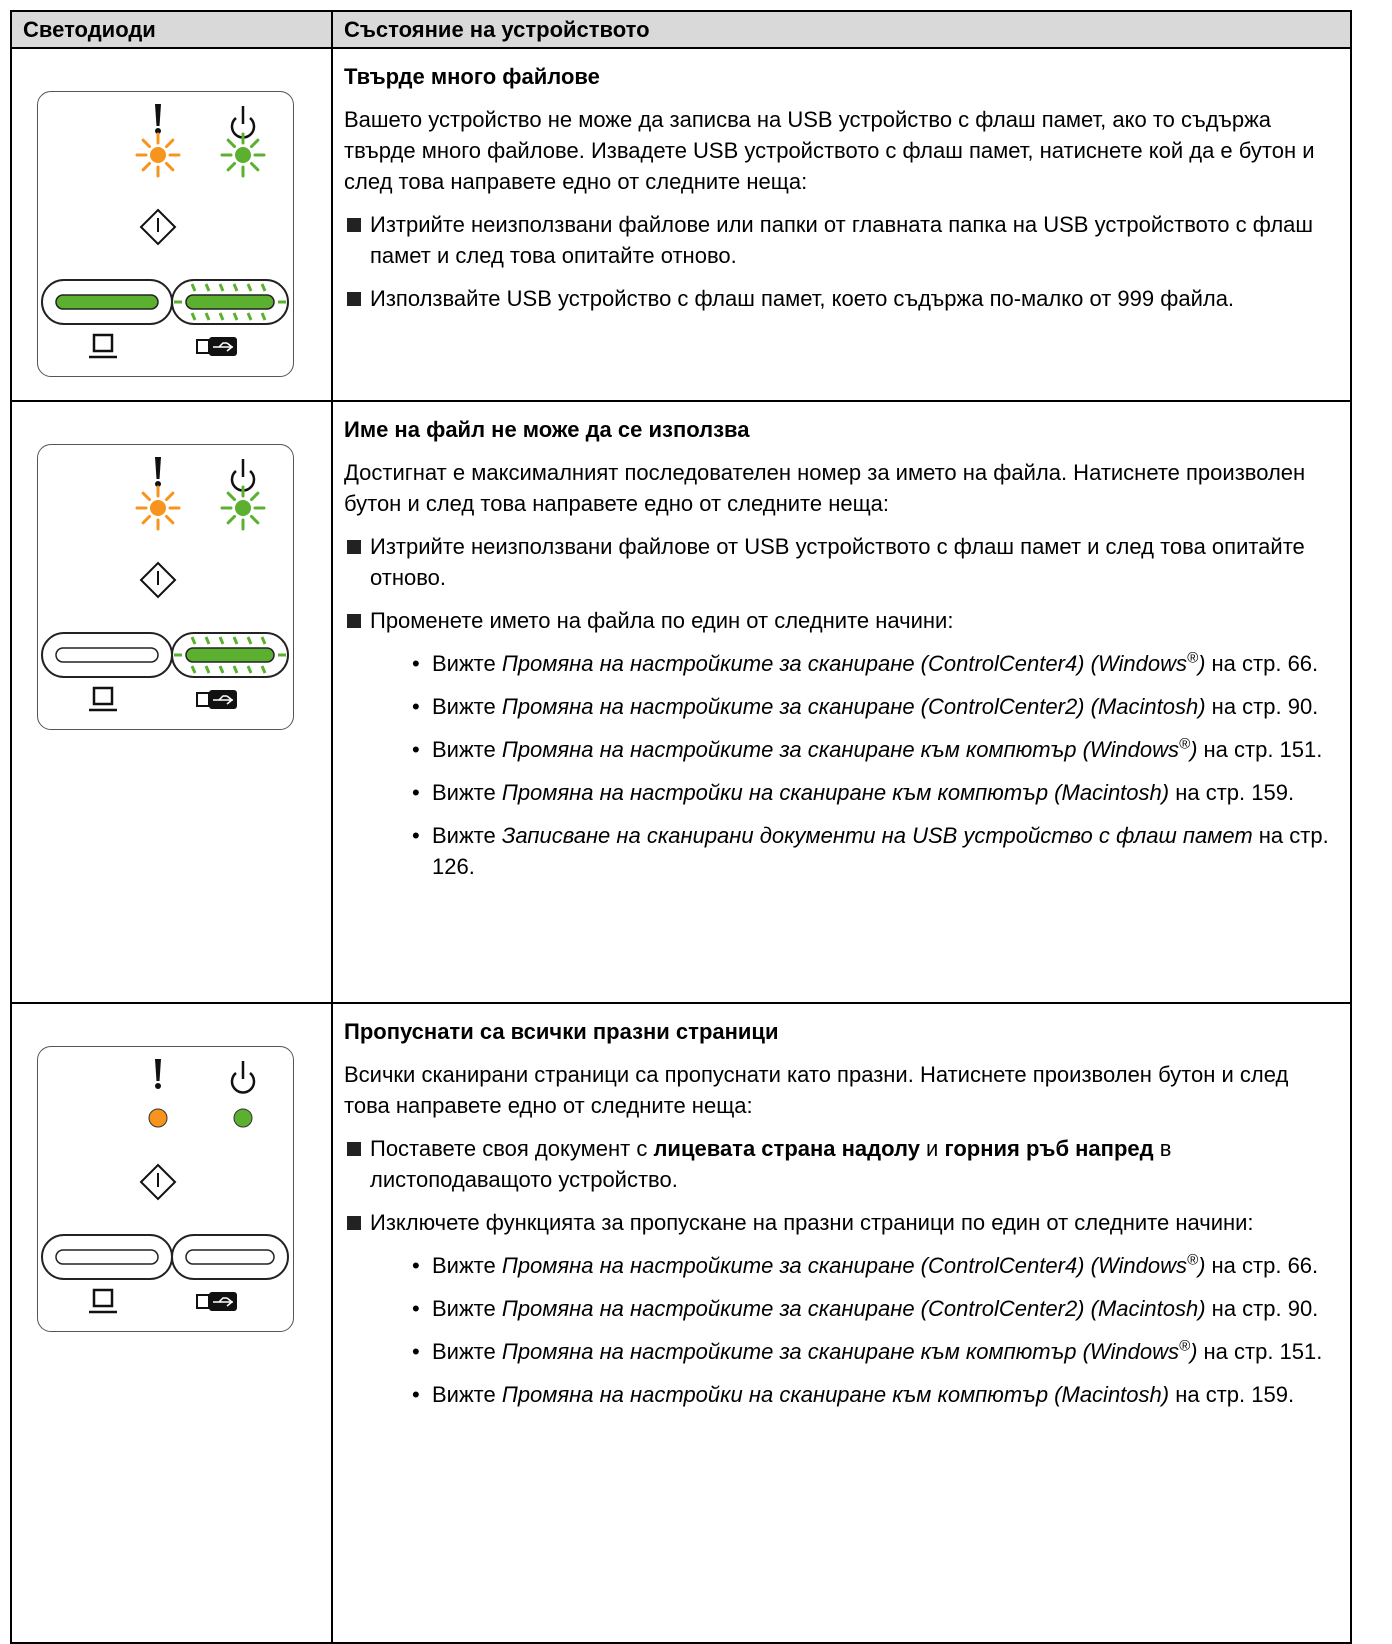 This screenshot has width=1392, height=1644. Describe the element at coordinates (1235, 792) in the screenshot. I see `reference-page: на стр. 159.` at that location.